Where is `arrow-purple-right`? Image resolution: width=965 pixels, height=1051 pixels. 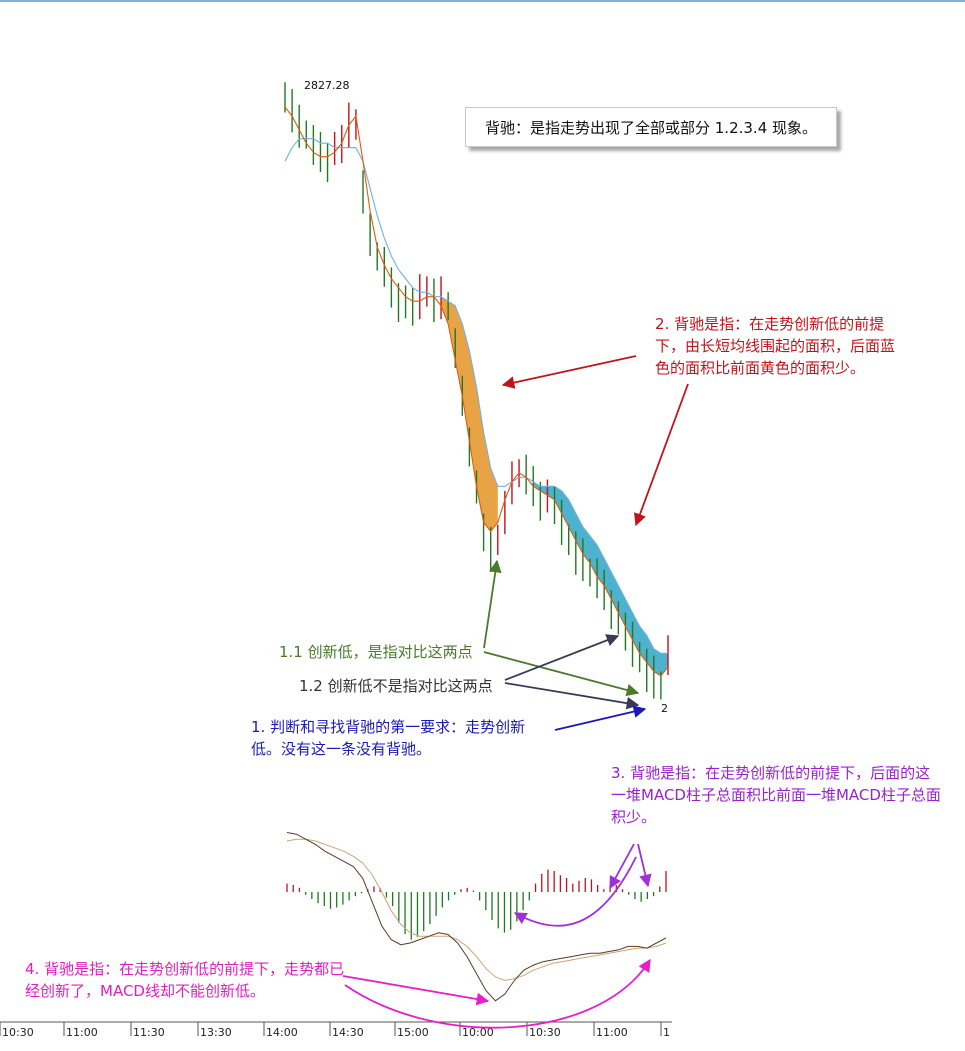 arrow-purple-right is located at coordinates (644, 865).